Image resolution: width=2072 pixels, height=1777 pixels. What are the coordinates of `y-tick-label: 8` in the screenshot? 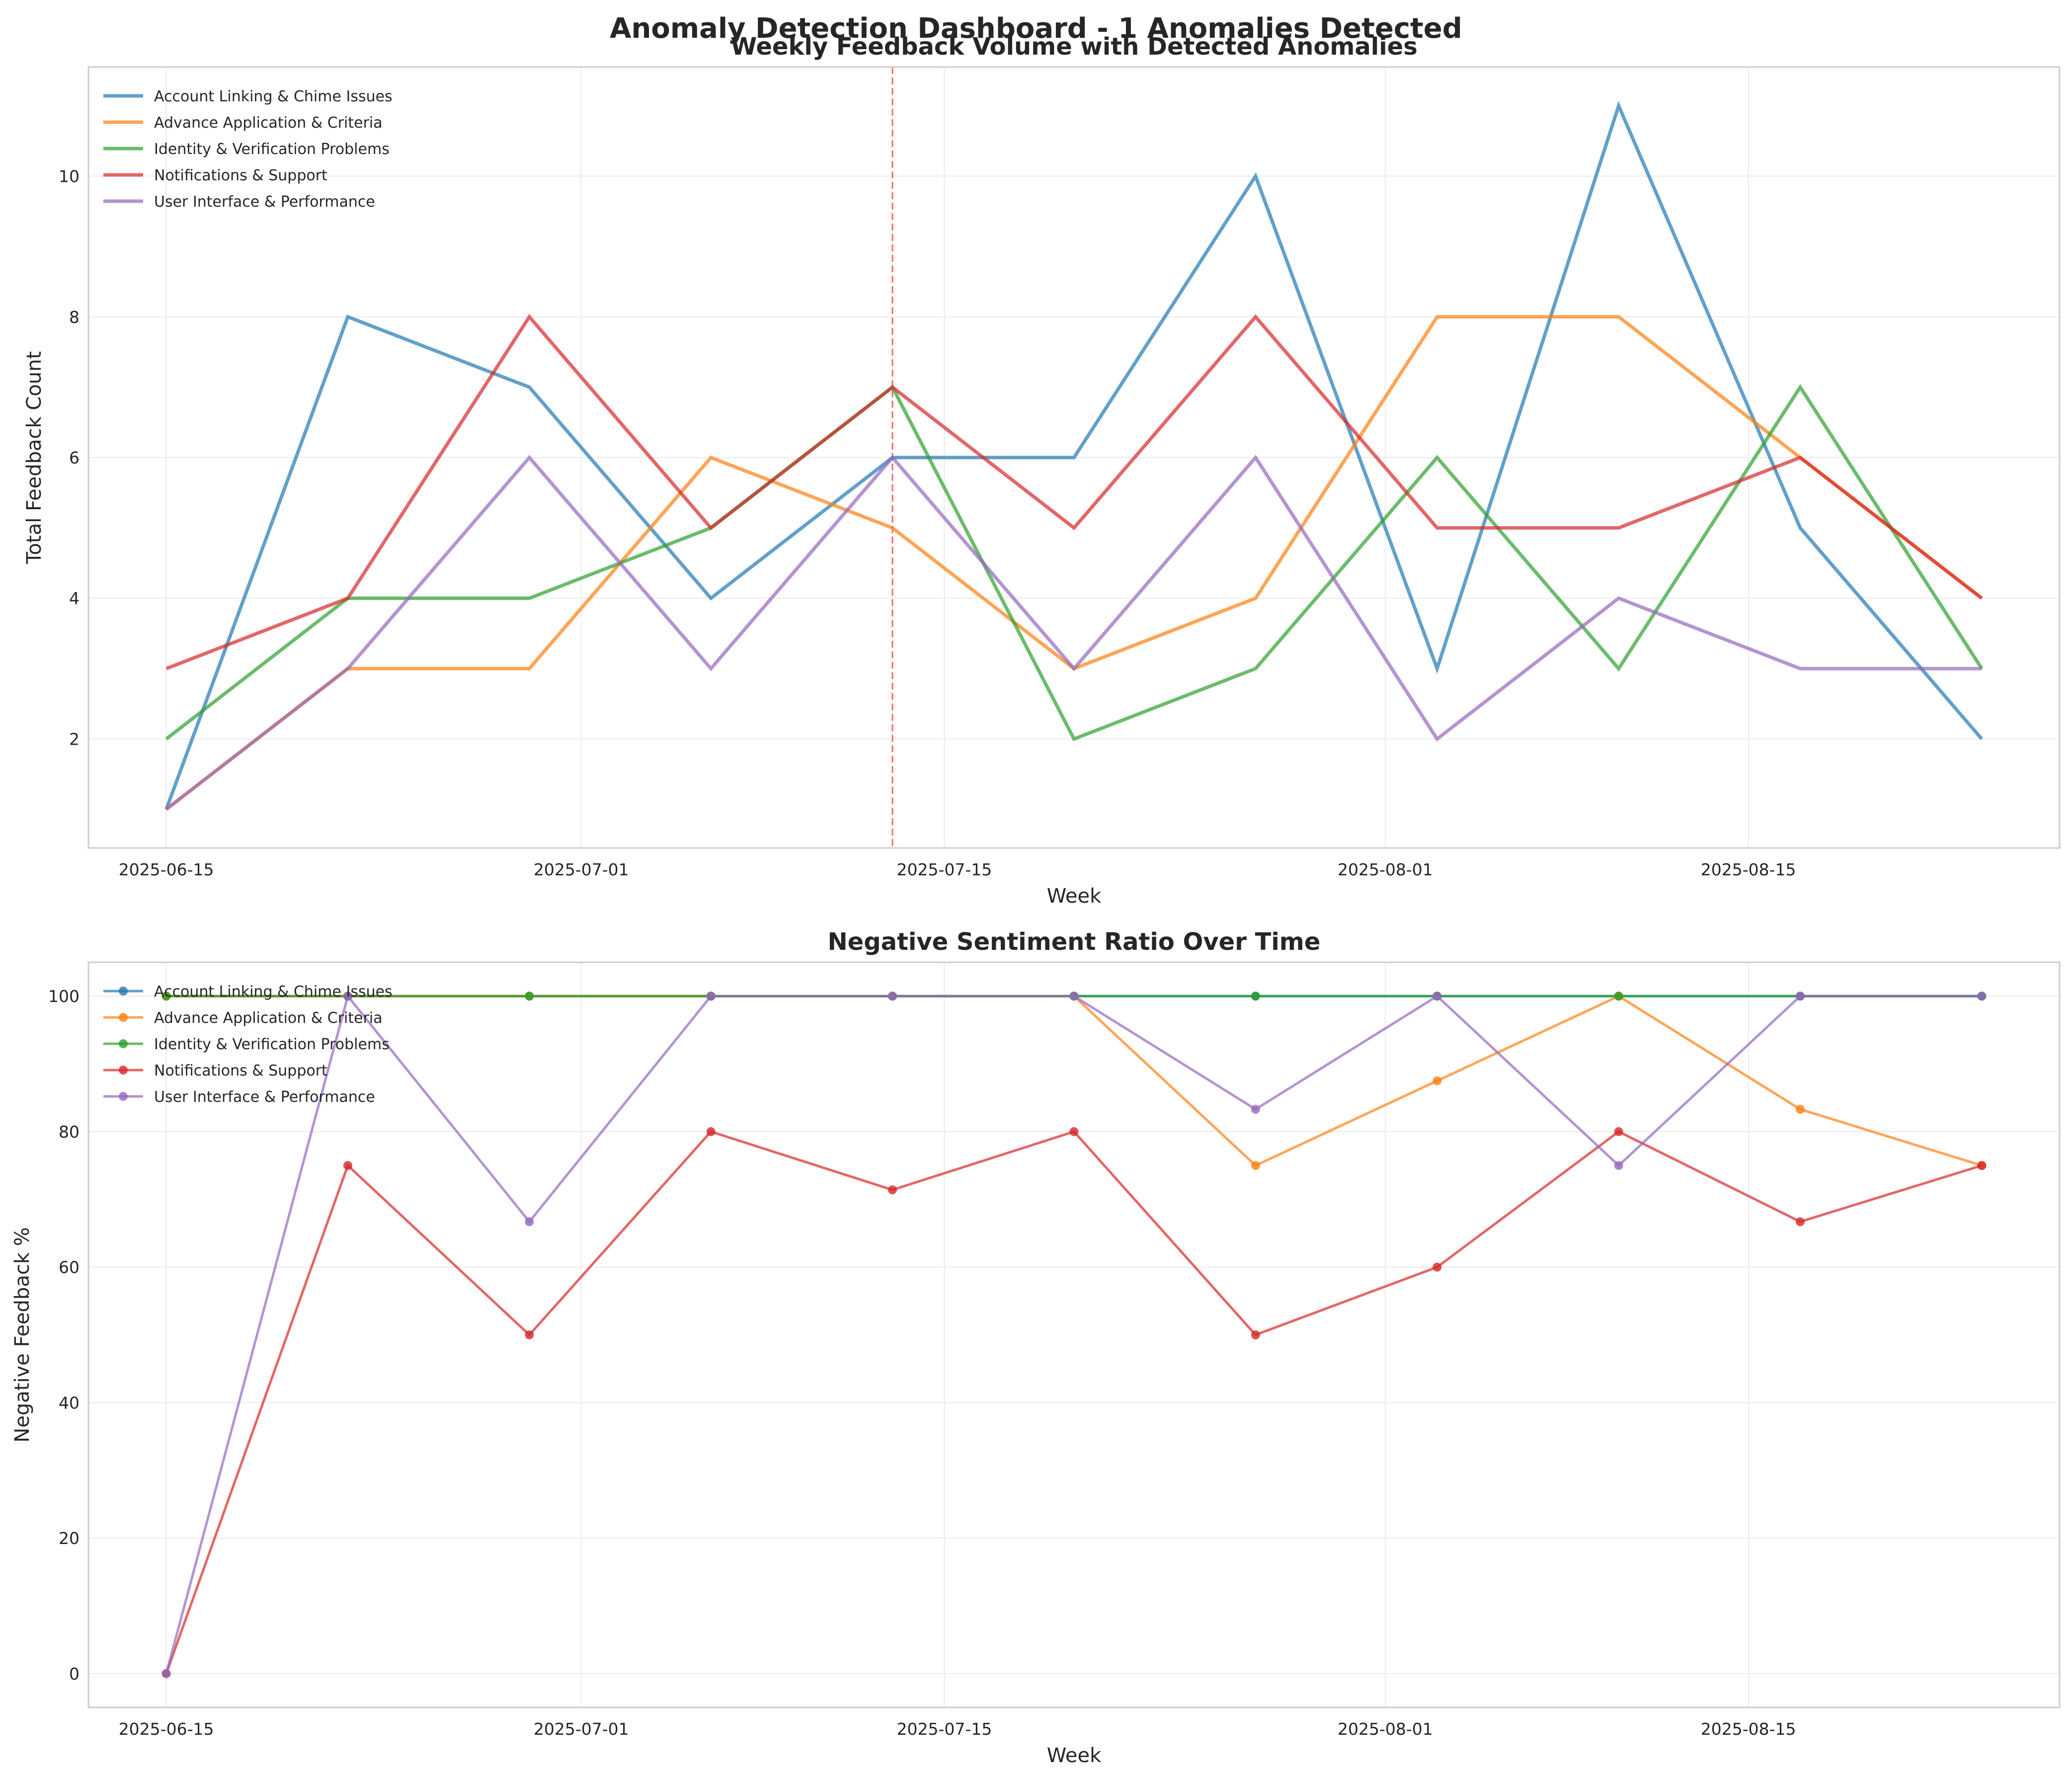 It's located at (74, 317).